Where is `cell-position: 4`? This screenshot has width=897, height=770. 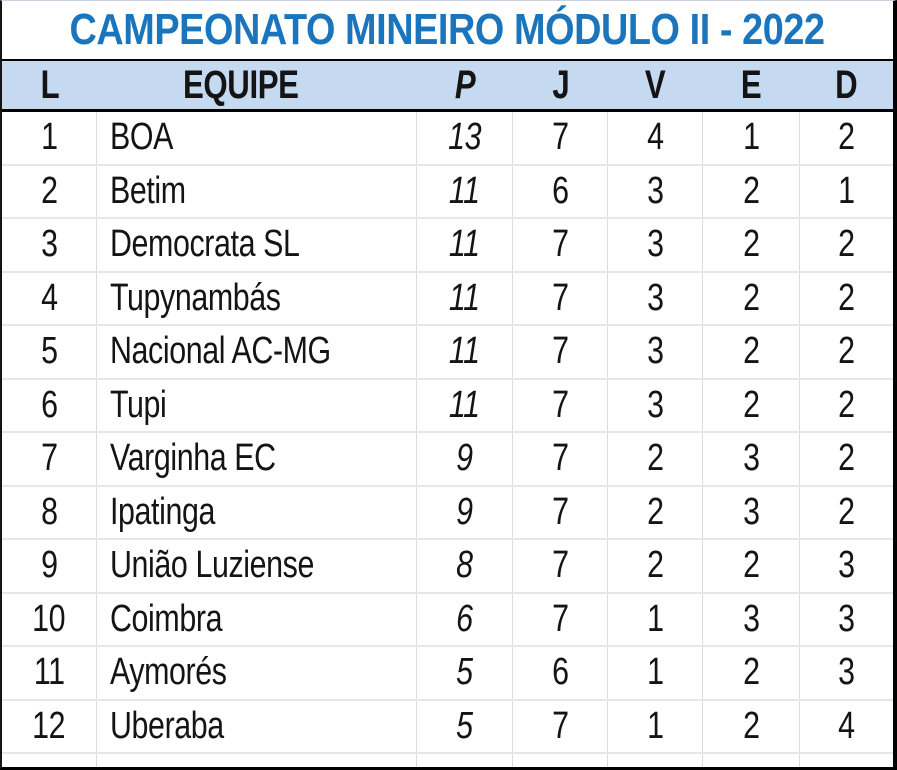
cell-position: 4 is located at coordinates (49, 298).